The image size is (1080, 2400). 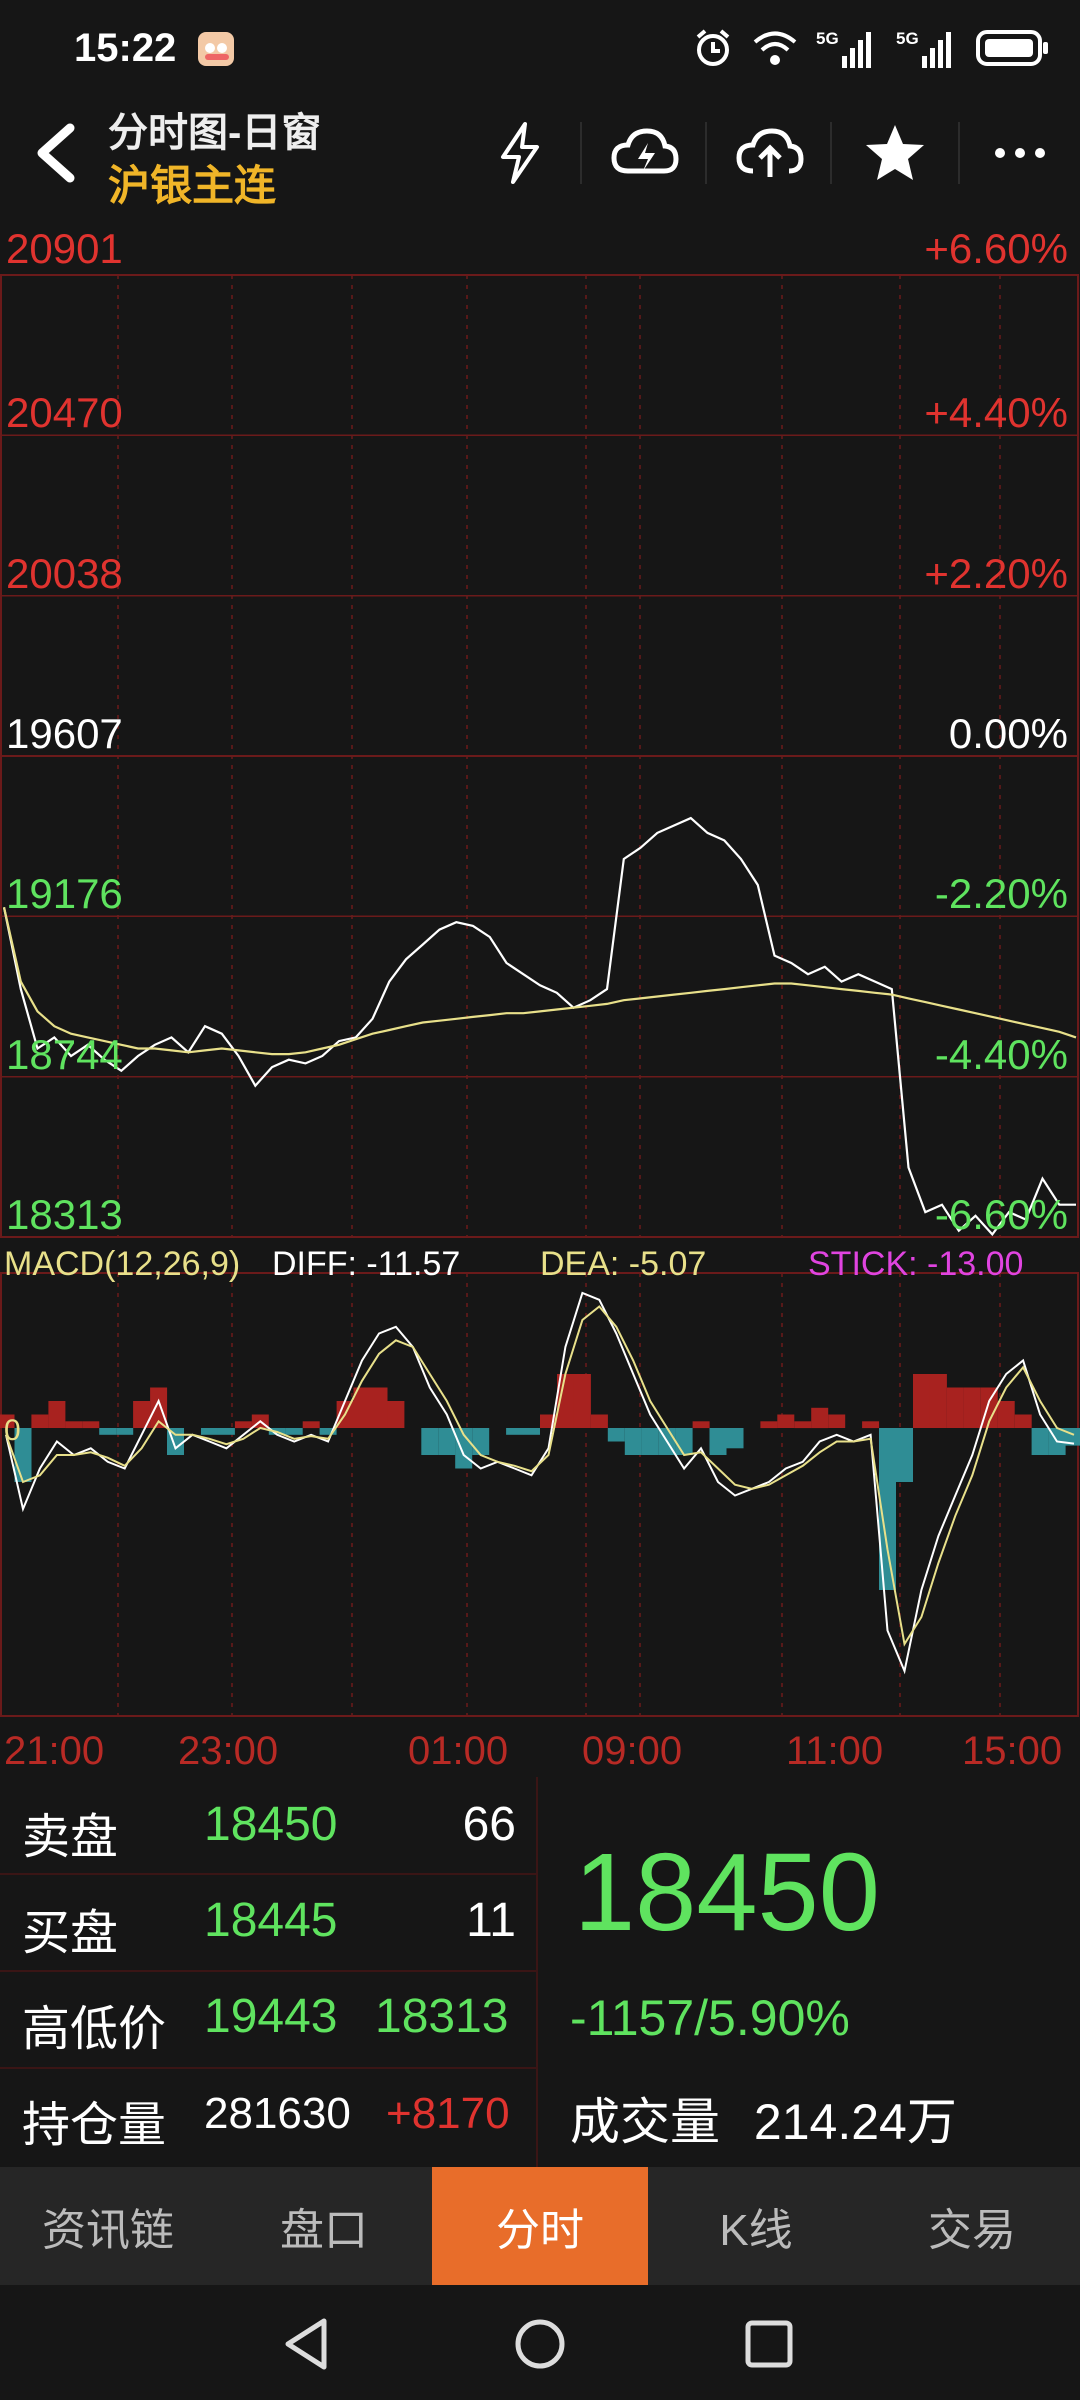 I want to click on status-icons: 5G 5G, so click(x=871, y=48).